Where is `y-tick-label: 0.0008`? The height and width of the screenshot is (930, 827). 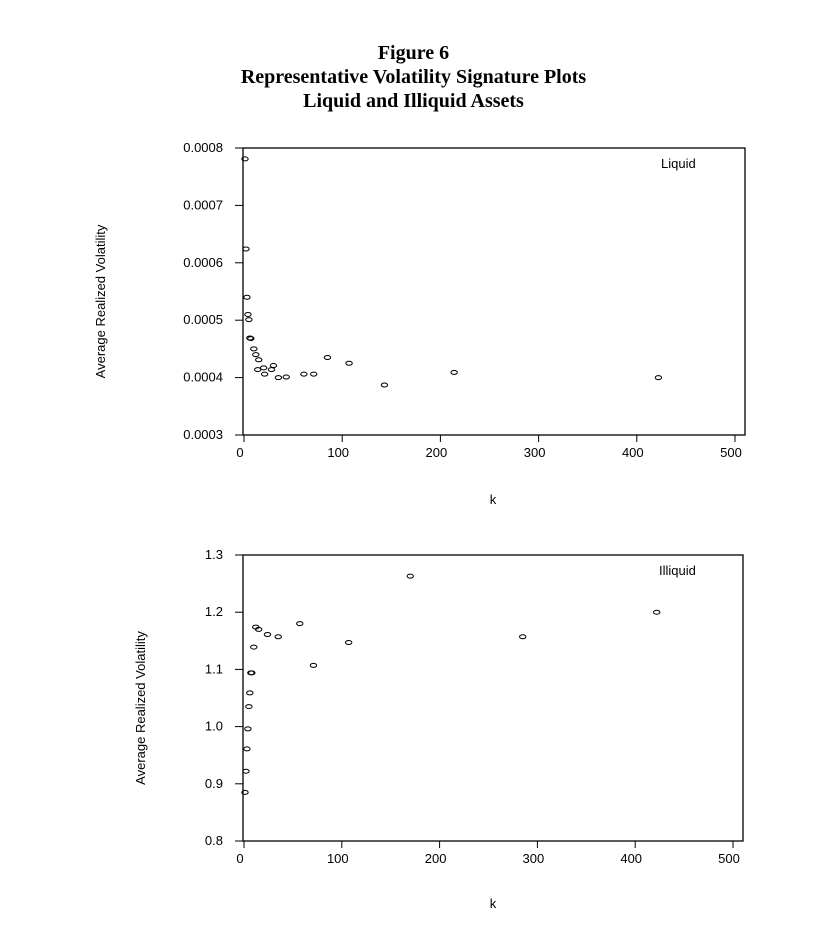
y-tick-label: 0.0008 is located at coordinates (203, 147).